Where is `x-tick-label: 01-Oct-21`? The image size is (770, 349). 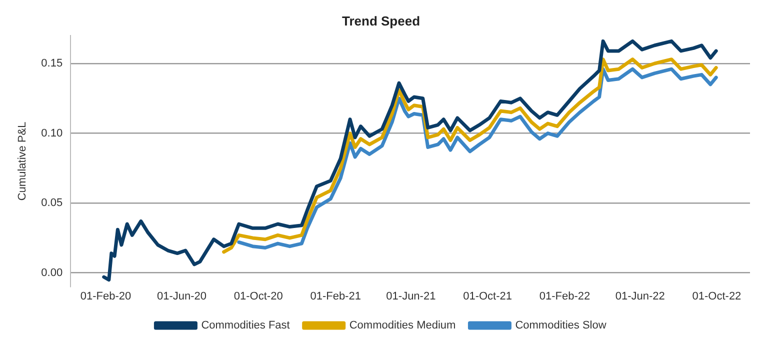 x-tick-label: 01-Oct-21 is located at coordinates (487, 296).